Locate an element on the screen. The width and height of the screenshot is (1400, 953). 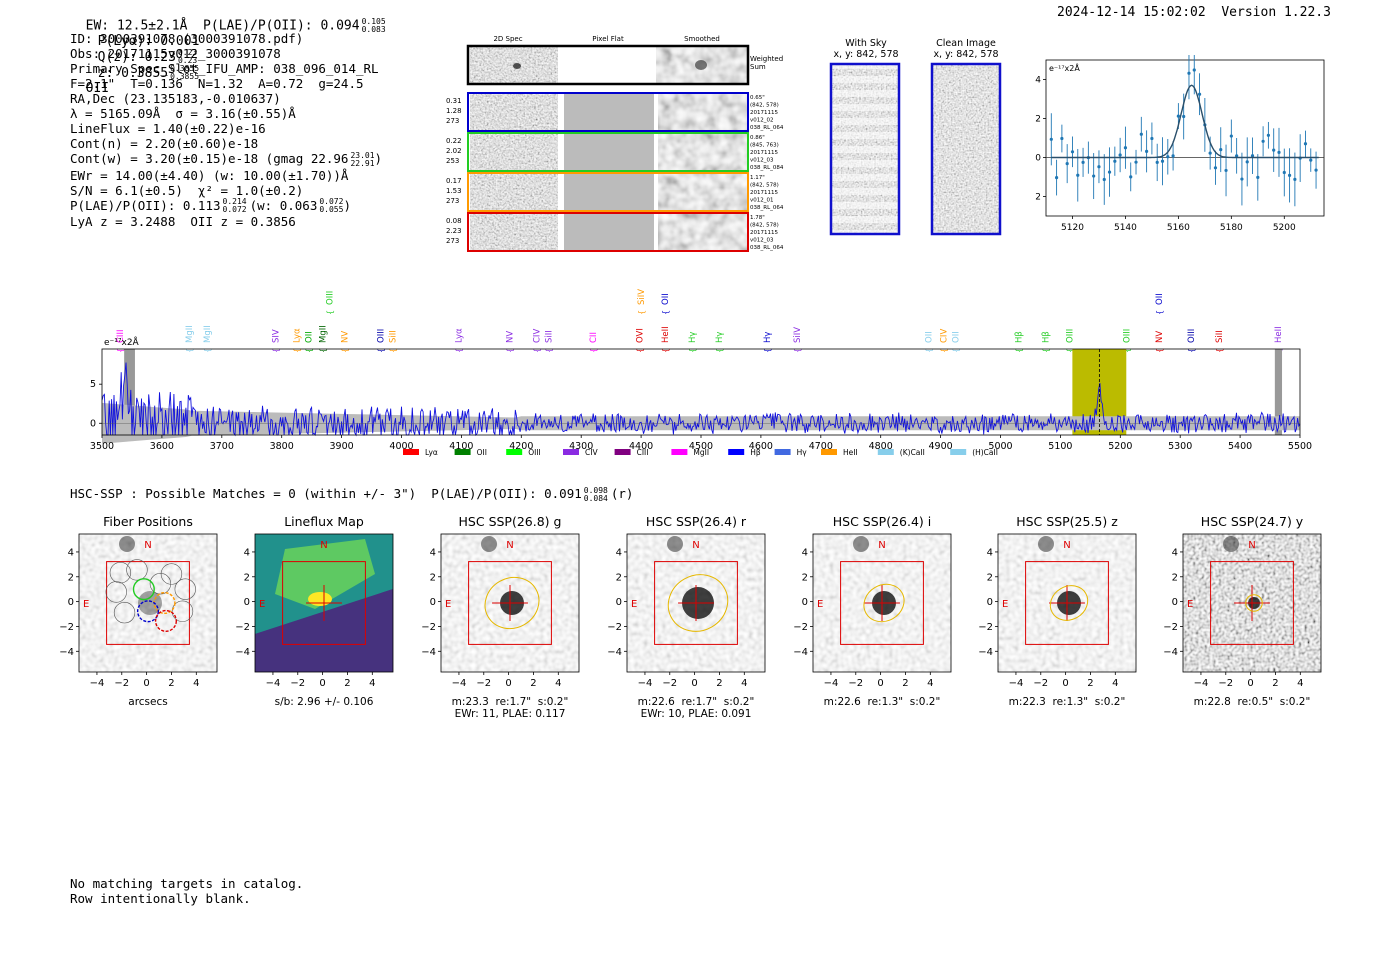
twod-spec-image is located at coordinates (514, 152).